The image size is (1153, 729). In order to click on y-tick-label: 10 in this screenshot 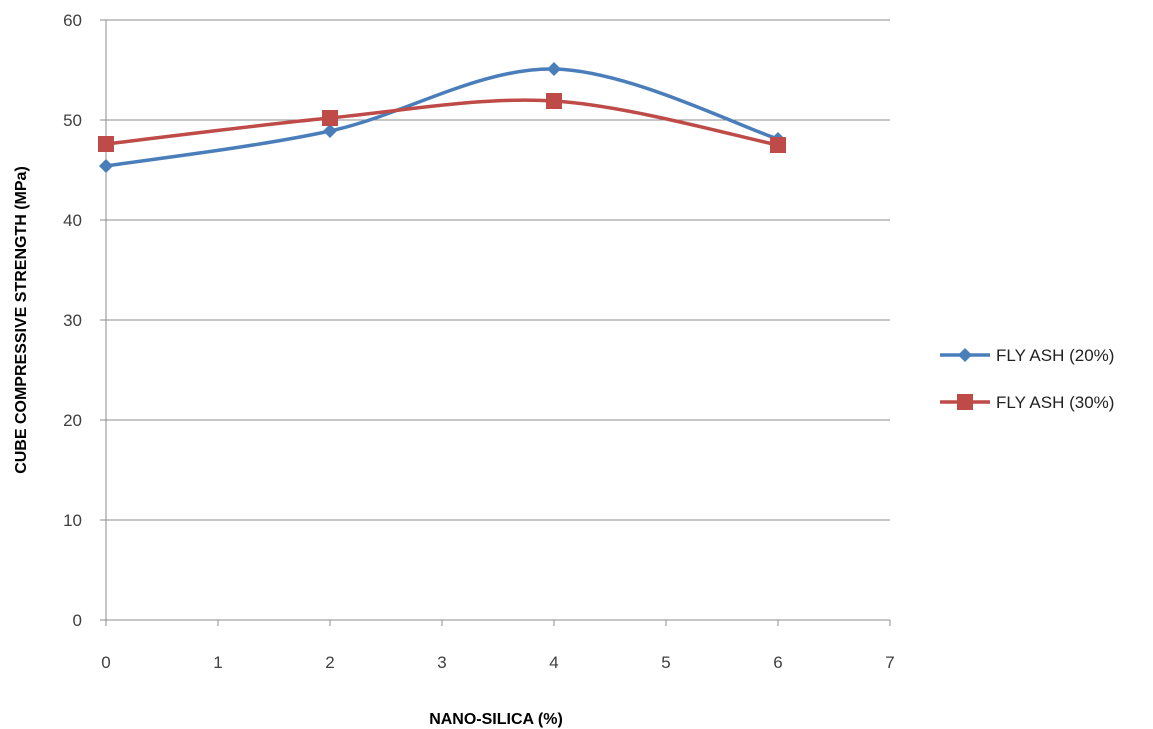, I will do `click(72, 520)`.